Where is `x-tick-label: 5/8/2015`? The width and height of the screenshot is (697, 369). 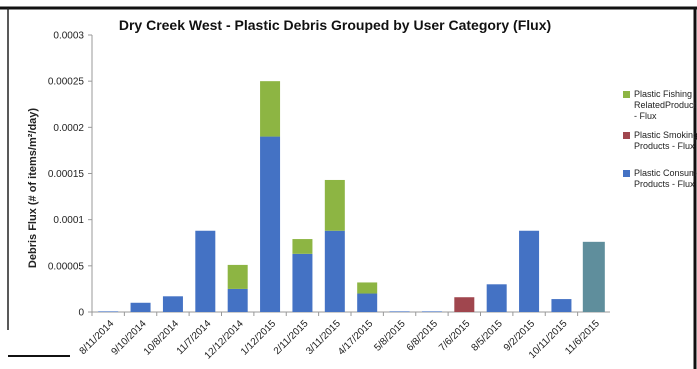
x-tick-label: 5/8/2015 is located at coordinates (390, 336).